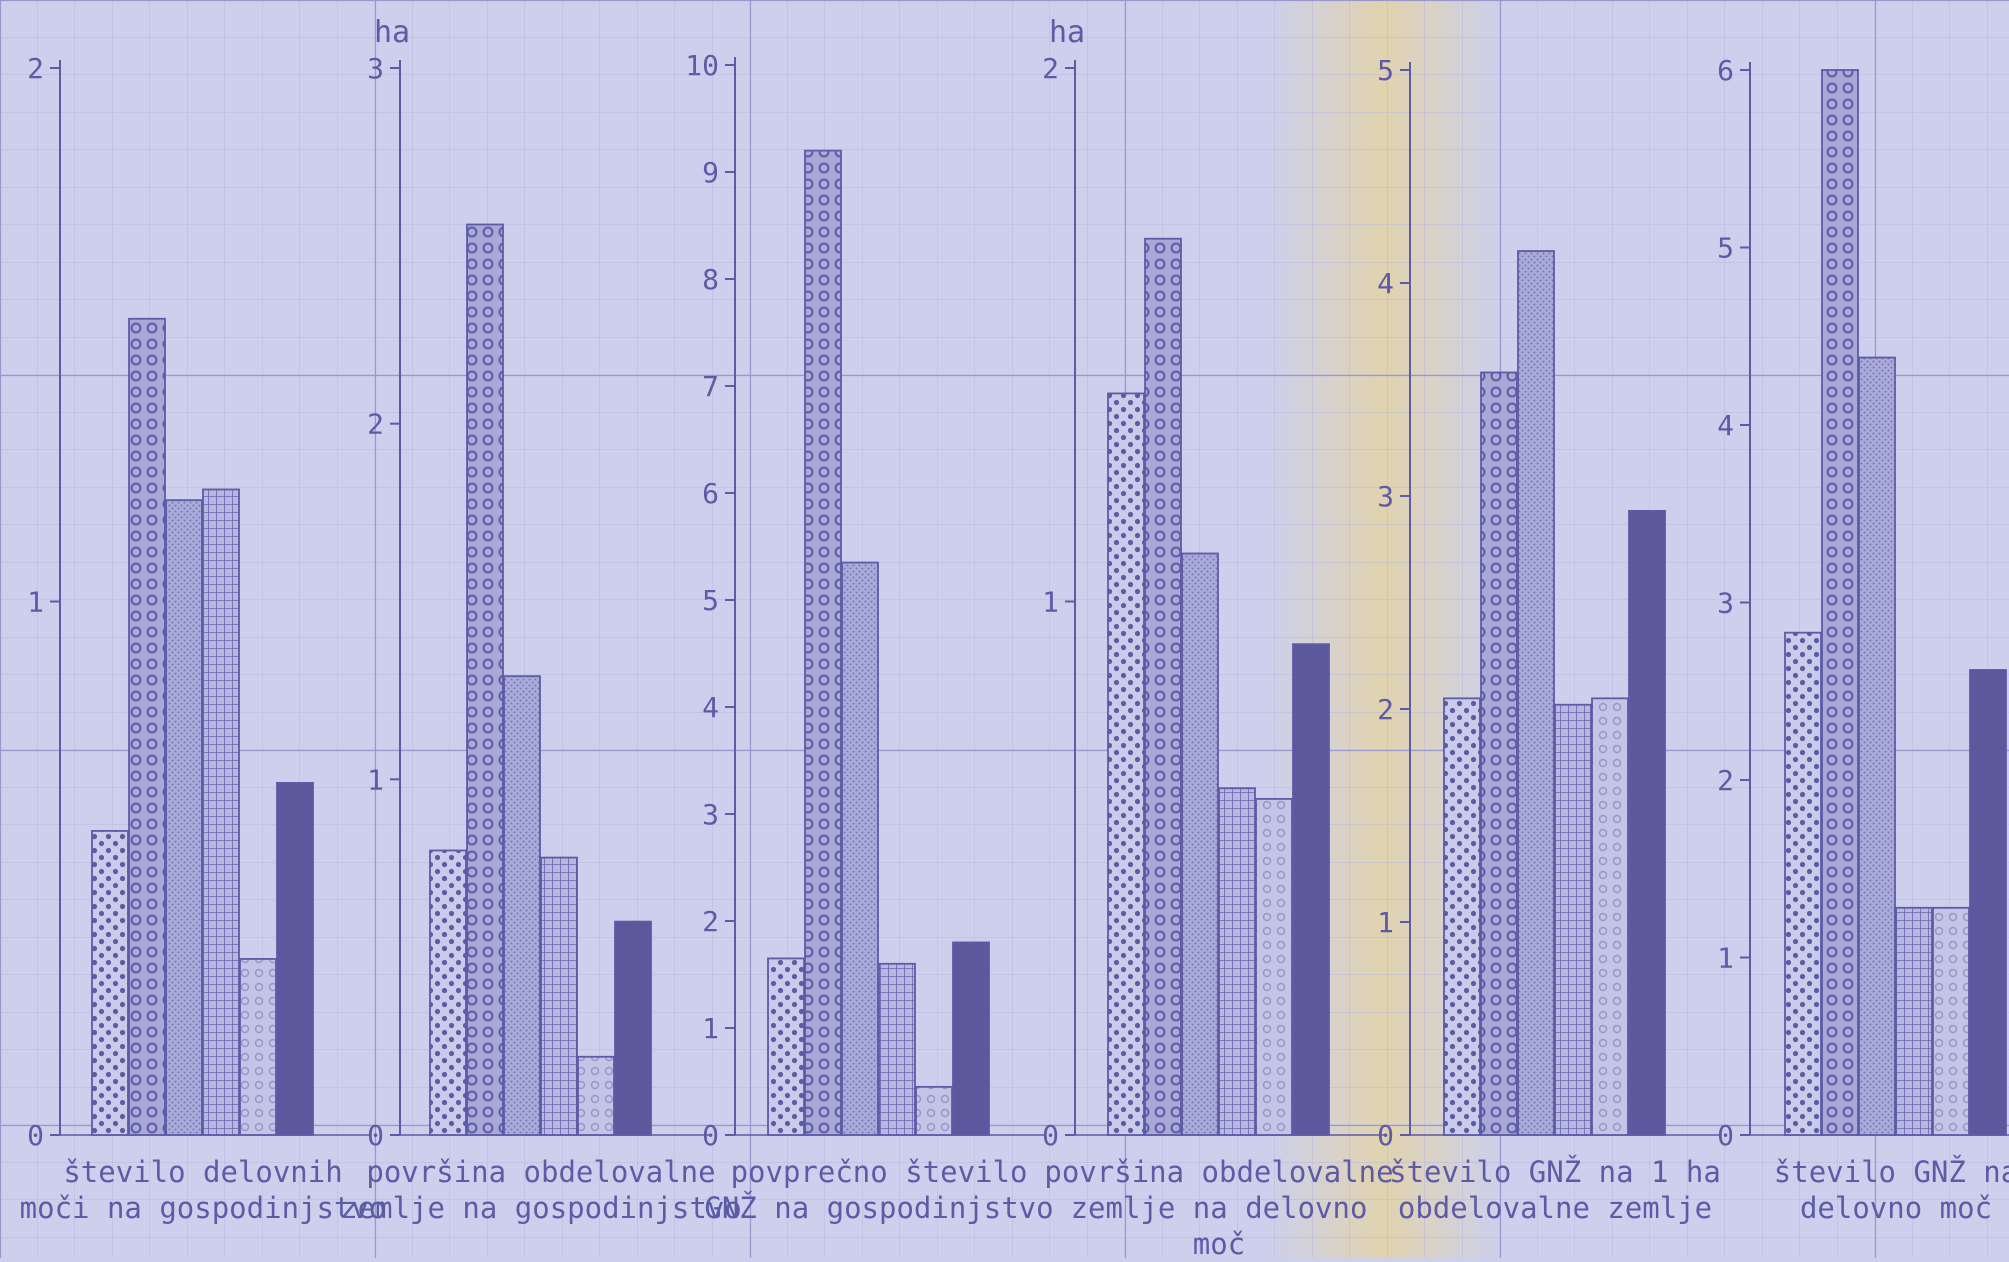 Image resolution: width=2009 pixels, height=1262 pixels. Describe the element at coordinates (1219, 1242) in the screenshot. I see `category-label-line: moč` at that location.